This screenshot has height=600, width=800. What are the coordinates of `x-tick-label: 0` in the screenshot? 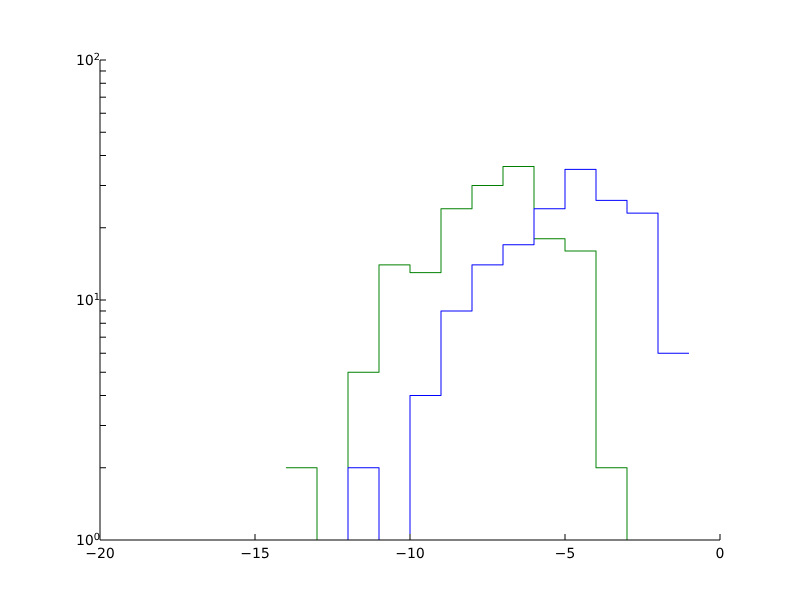 It's located at (720, 554).